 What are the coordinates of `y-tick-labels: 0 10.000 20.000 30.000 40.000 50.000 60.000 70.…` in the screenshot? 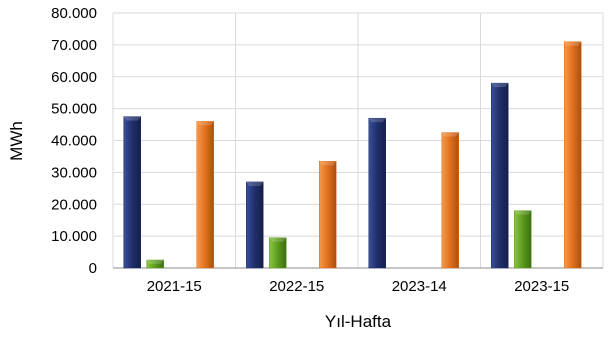 It's located at (74, 141).